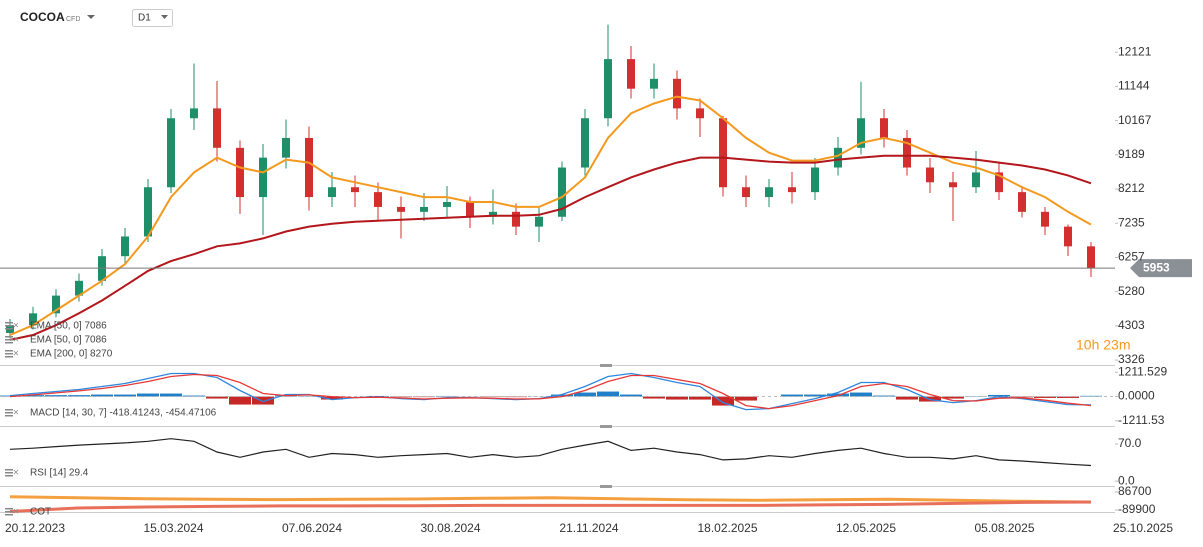 This screenshot has height=547, width=1203. What do you see at coordinates (1131, 325) in the screenshot?
I see `y-tick-label: 4303` at bounding box center [1131, 325].